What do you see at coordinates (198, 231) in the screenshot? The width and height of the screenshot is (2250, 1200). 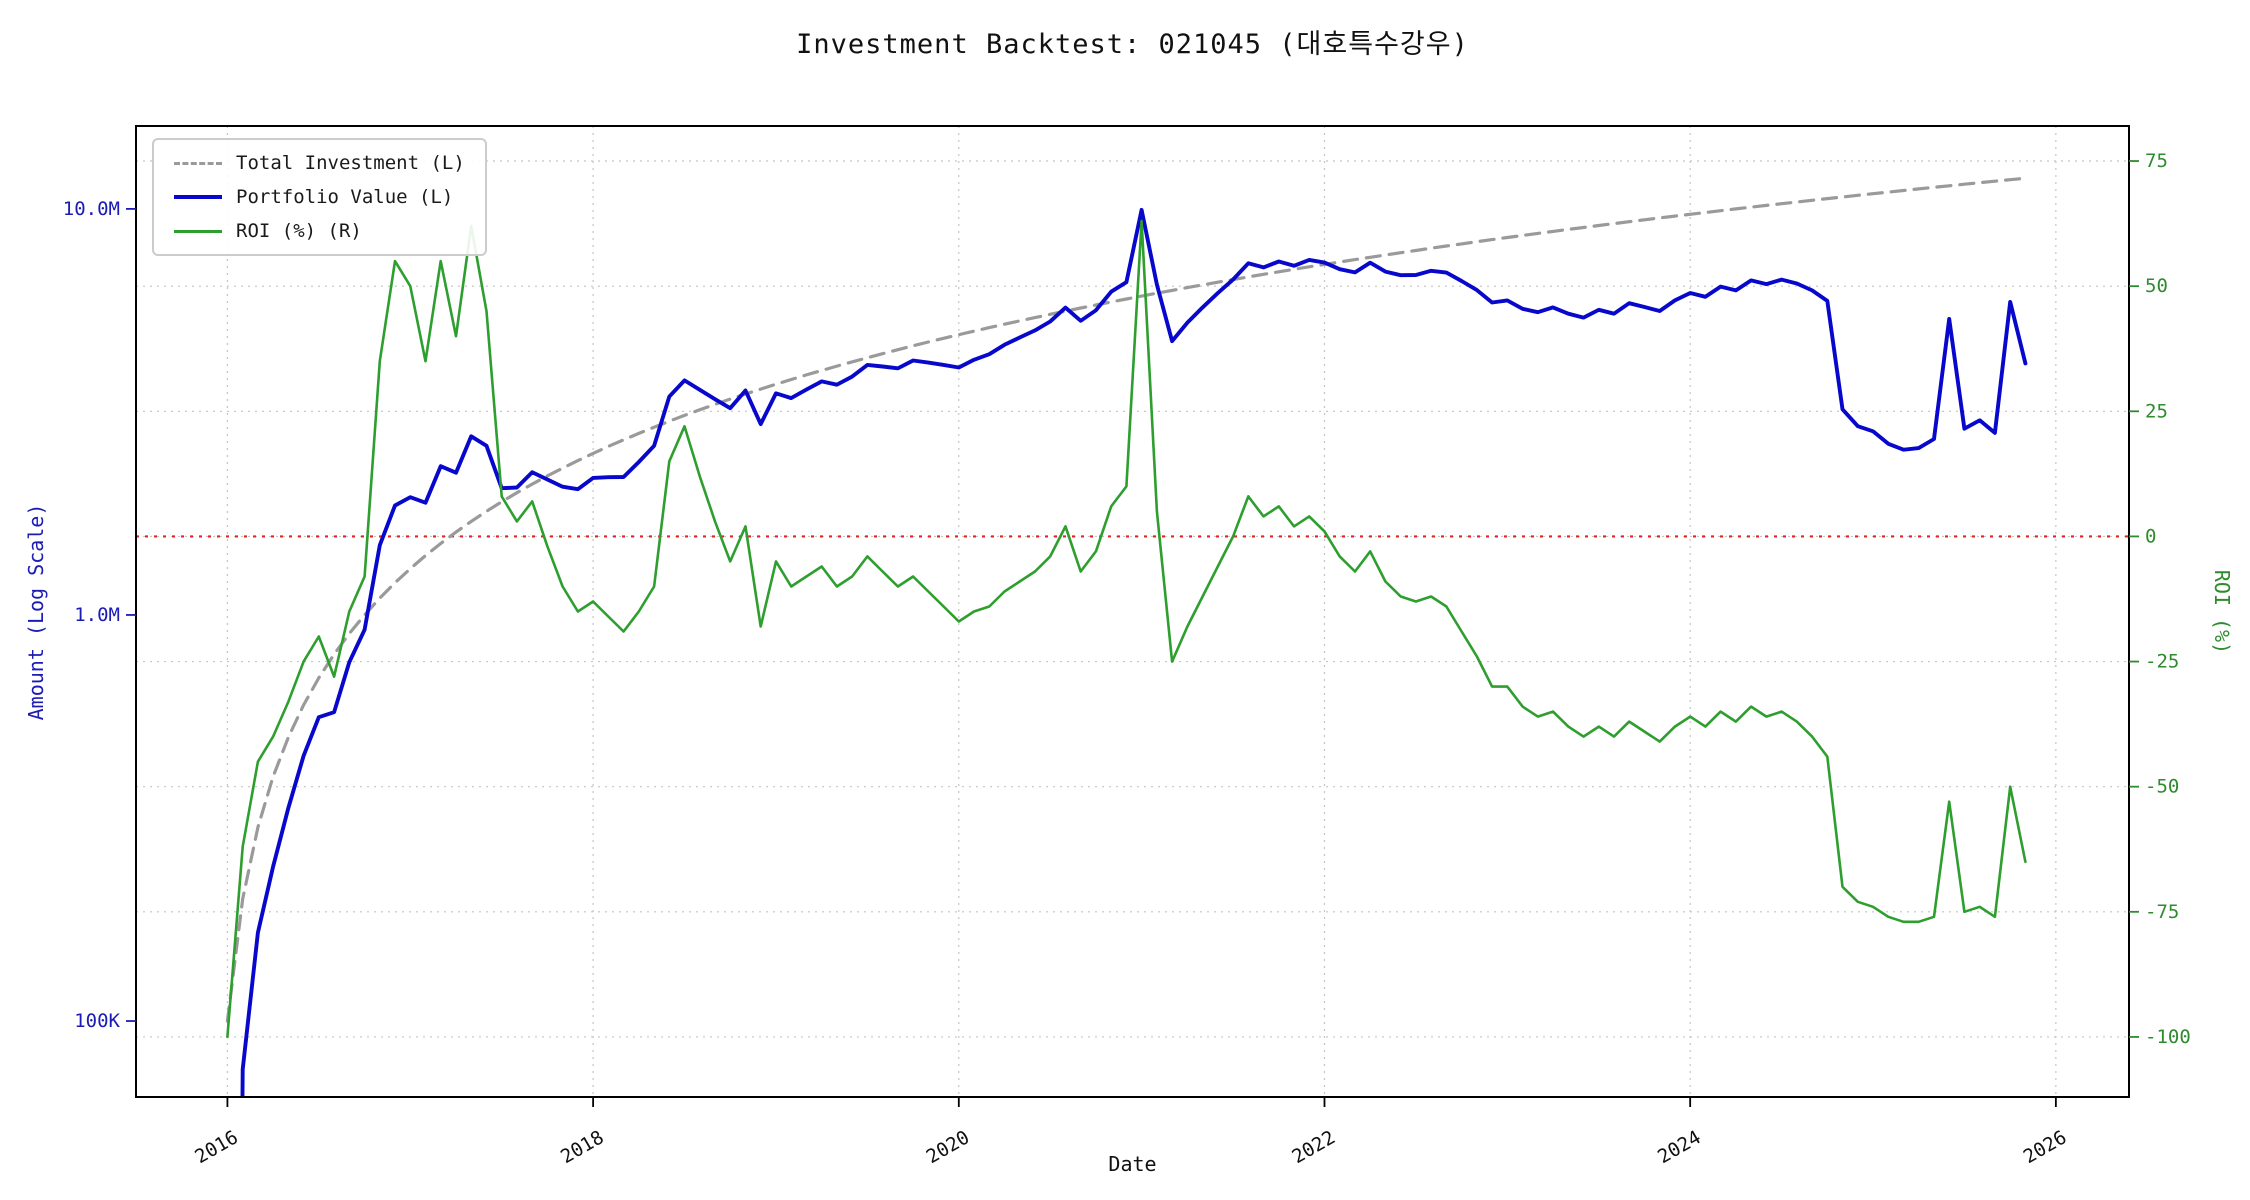 I see `solid-green-line-sample-icon` at bounding box center [198, 231].